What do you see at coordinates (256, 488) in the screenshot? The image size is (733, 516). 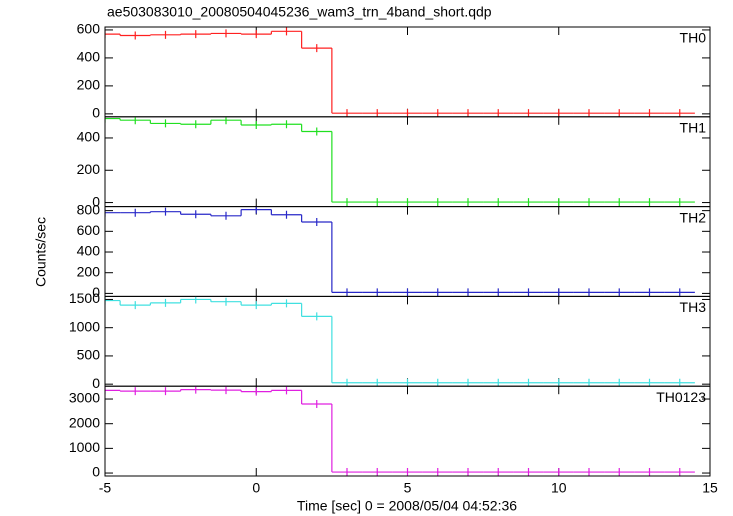 I see `x-tick-label: 0` at bounding box center [256, 488].